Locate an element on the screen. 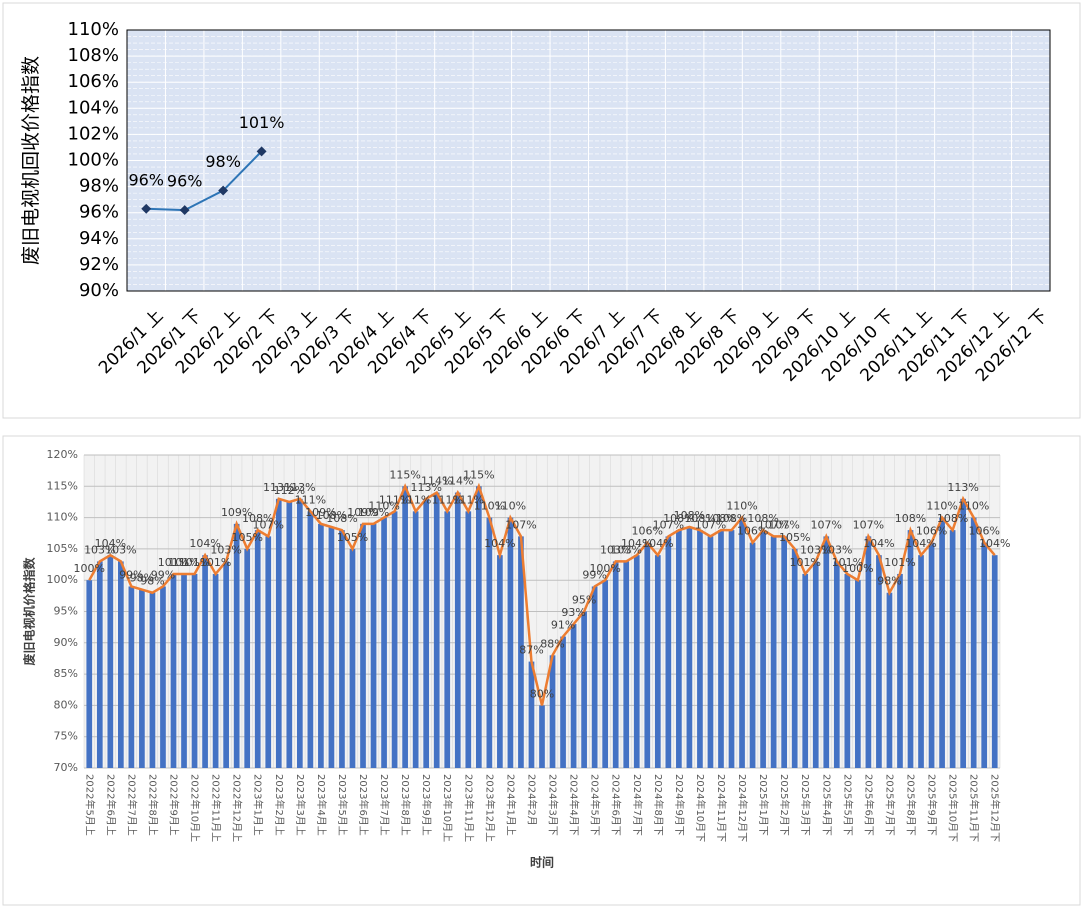 The width and height of the screenshot is (1083, 909). x-tick-label: 2023年9月上 is located at coordinates (426, 805).